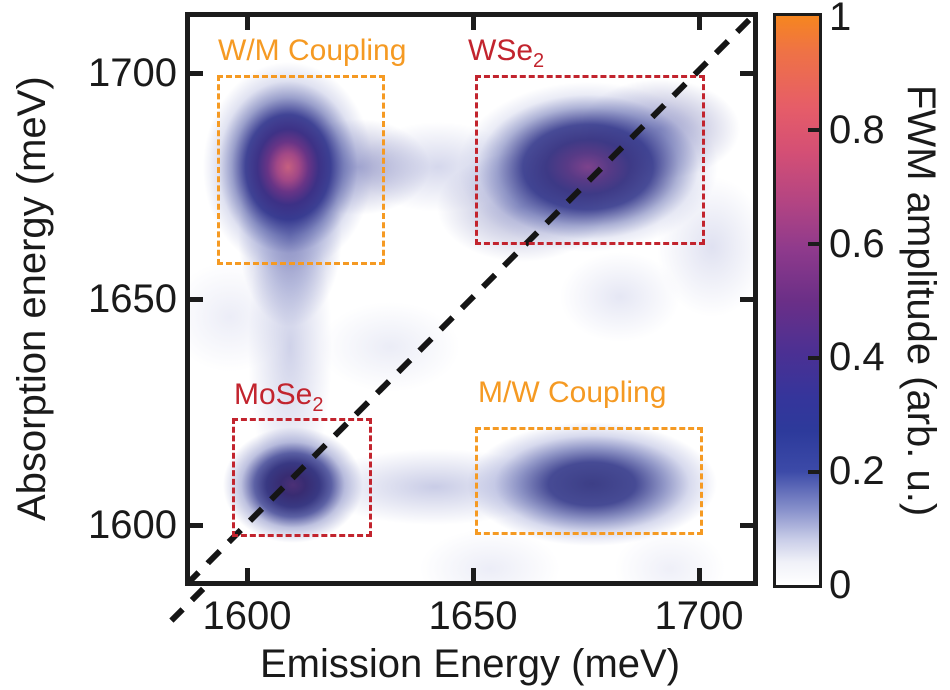 The height and width of the screenshot is (690, 950). I want to click on wm-coupling-box, so click(301, 170).